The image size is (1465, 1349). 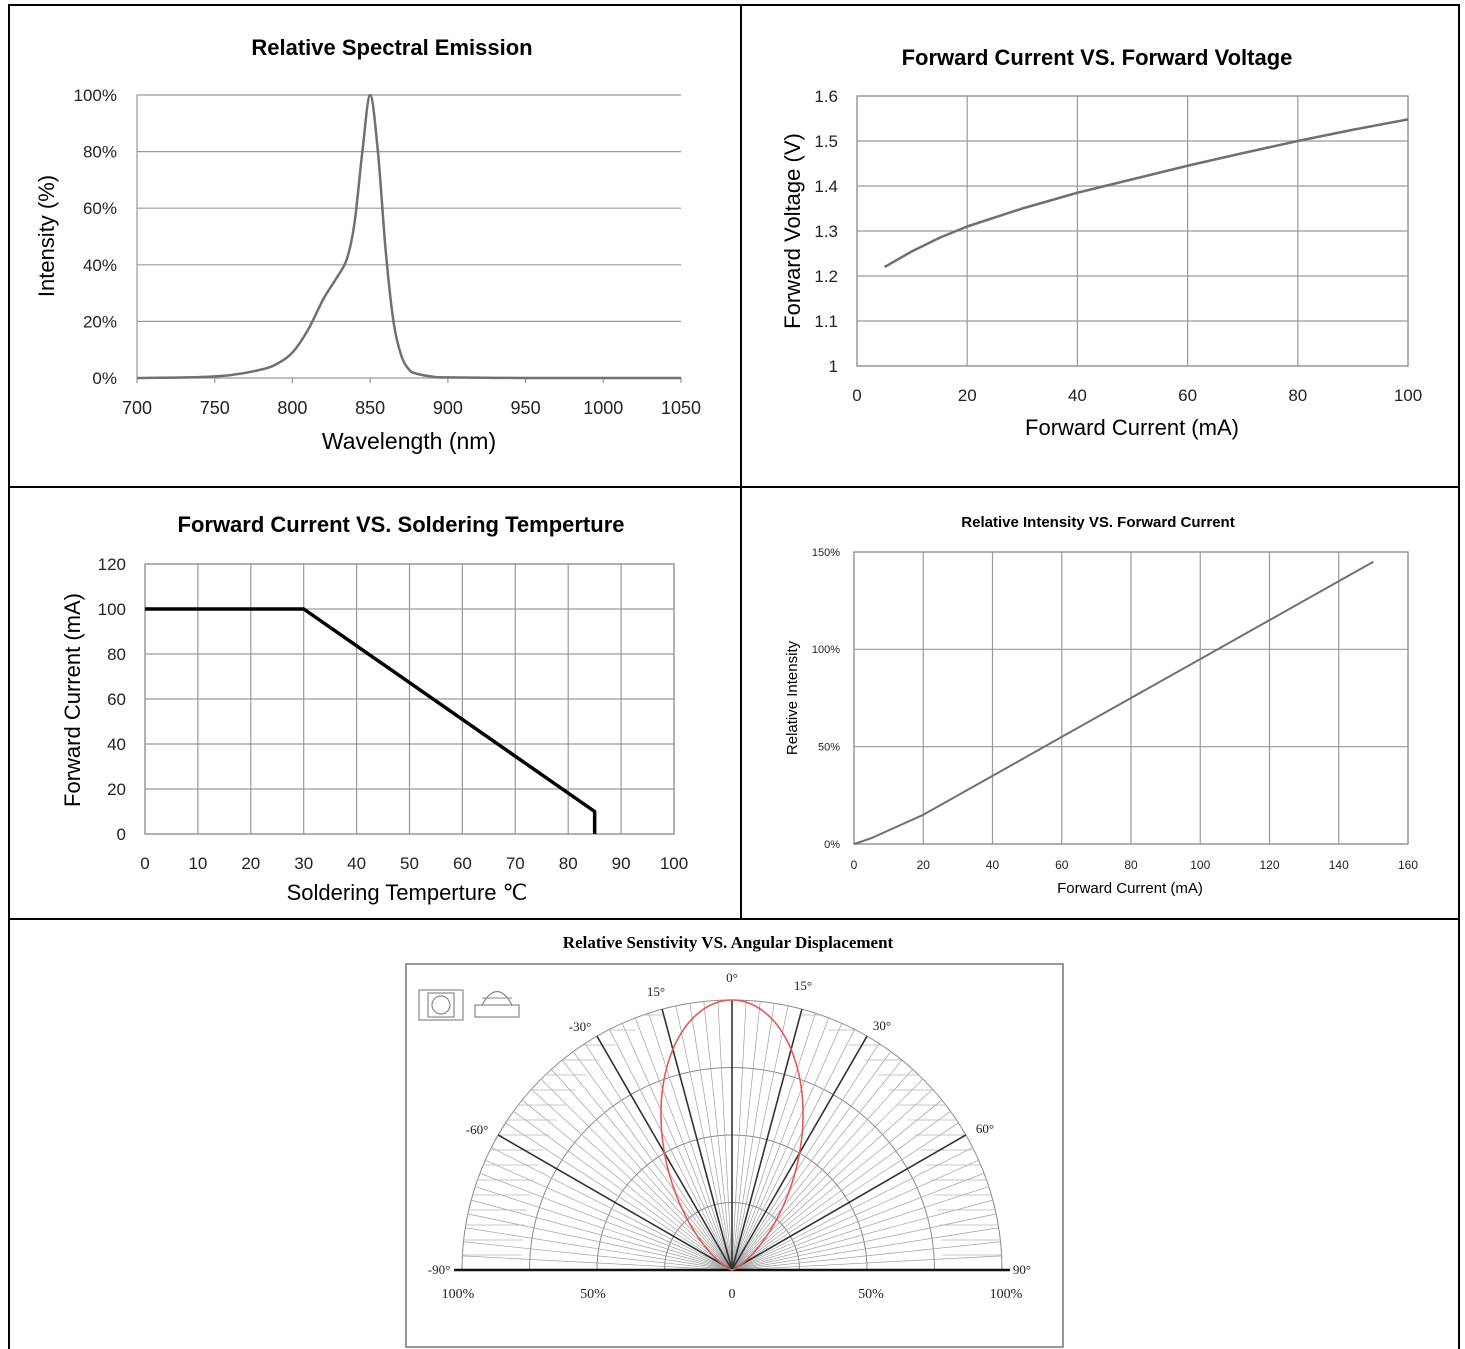 I want to click on spectral-title: Relative Spectral Emission, so click(x=391, y=47).